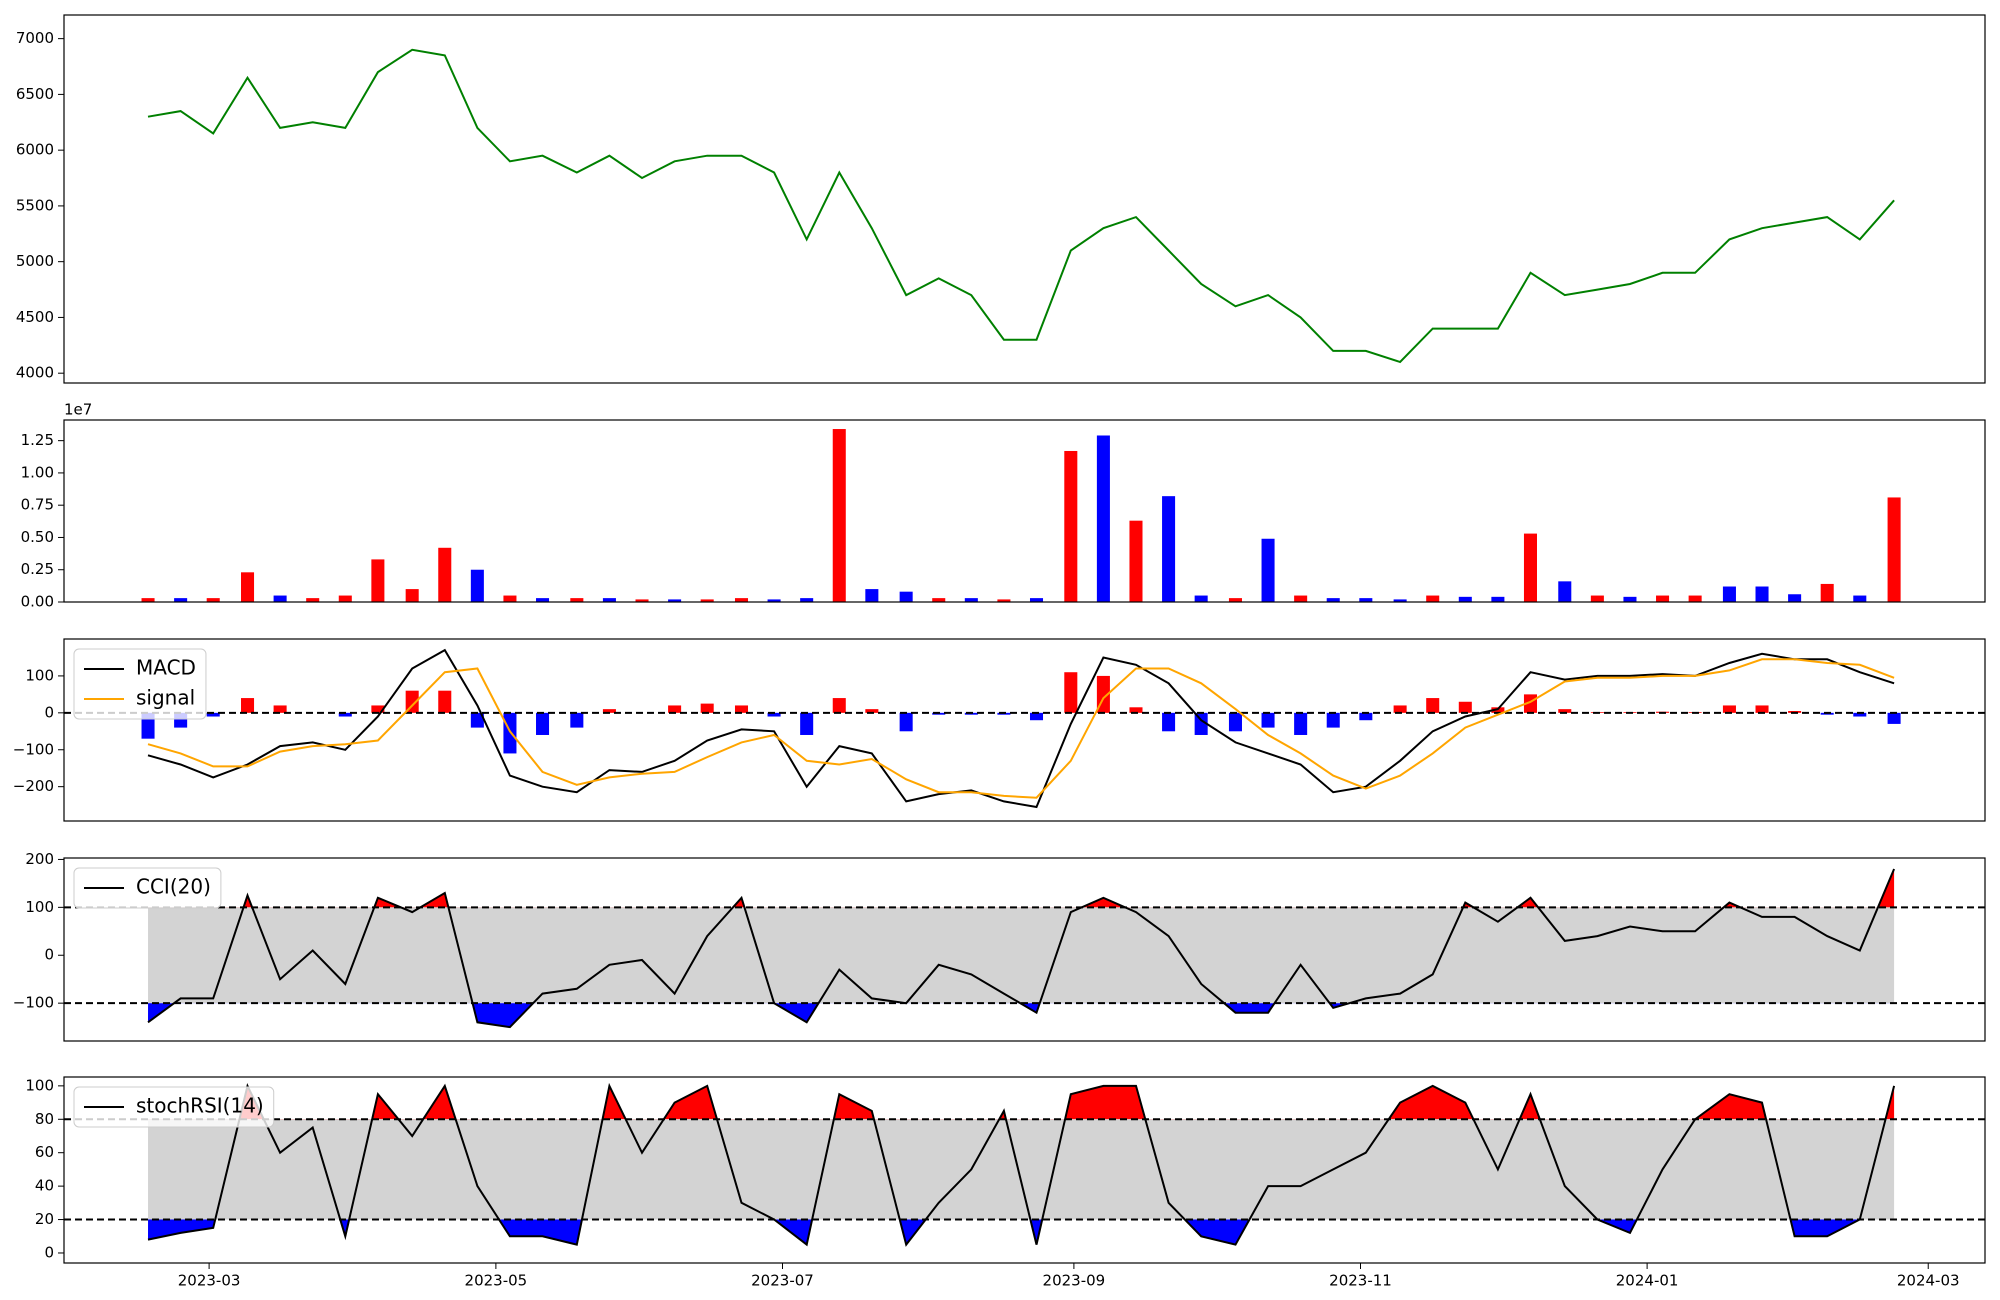  I want to click on x-tick-label: 2024-03, so click(1928, 1281).